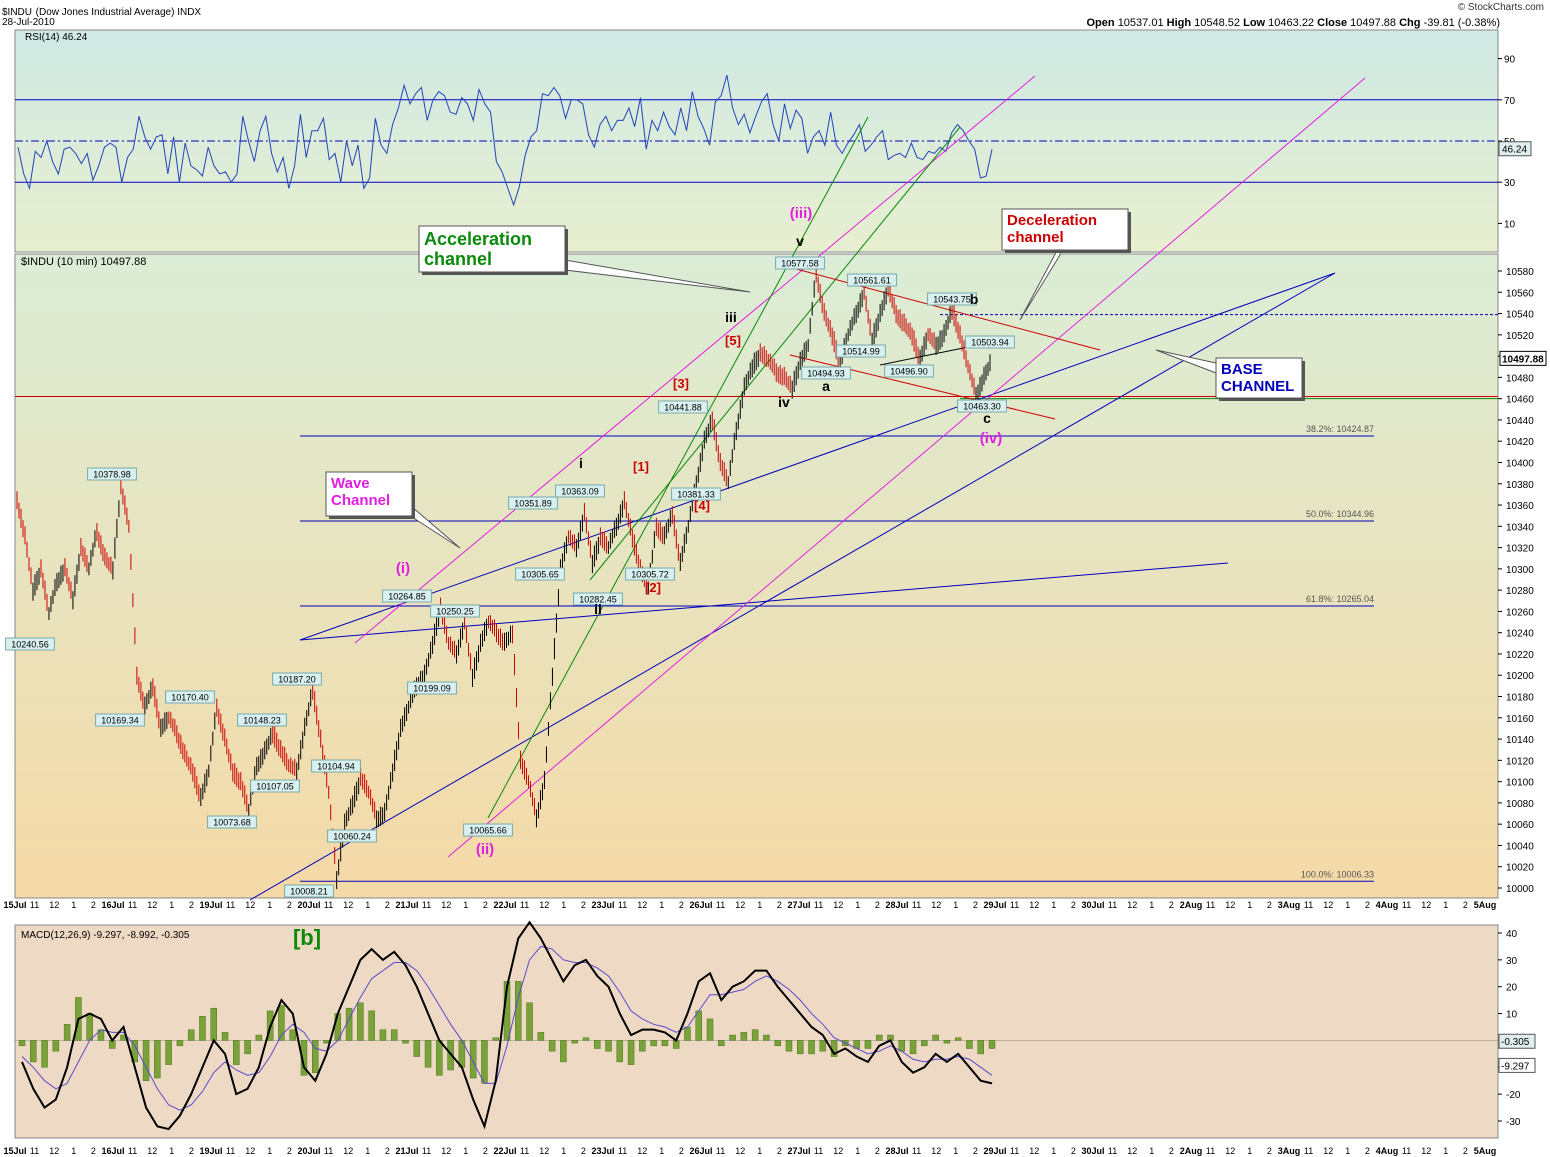 The image size is (1550, 1157). What do you see at coordinates (1289, 905) in the screenshot?
I see `x-tick-label: 3Aug` at bounding box center [1289, 905].